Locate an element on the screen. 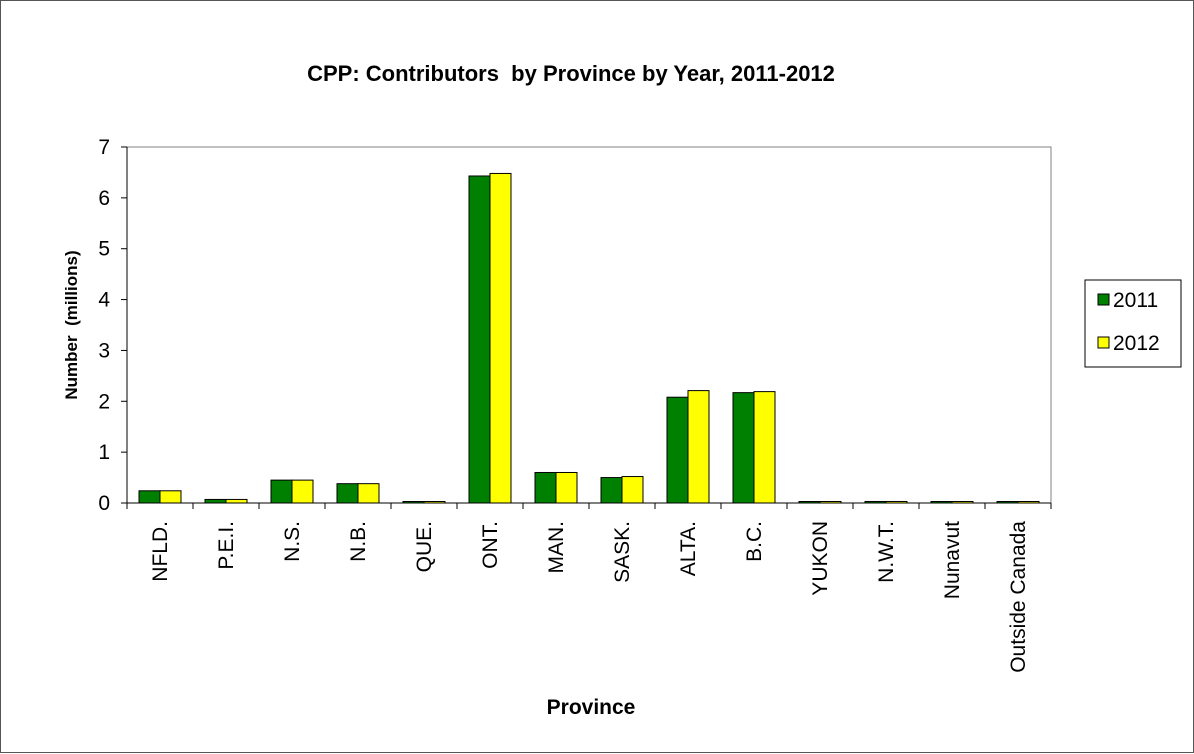 The width and height of the screenshot is (1194, 754). legend-swatch-2012 is located at coordinates (1103, 342).